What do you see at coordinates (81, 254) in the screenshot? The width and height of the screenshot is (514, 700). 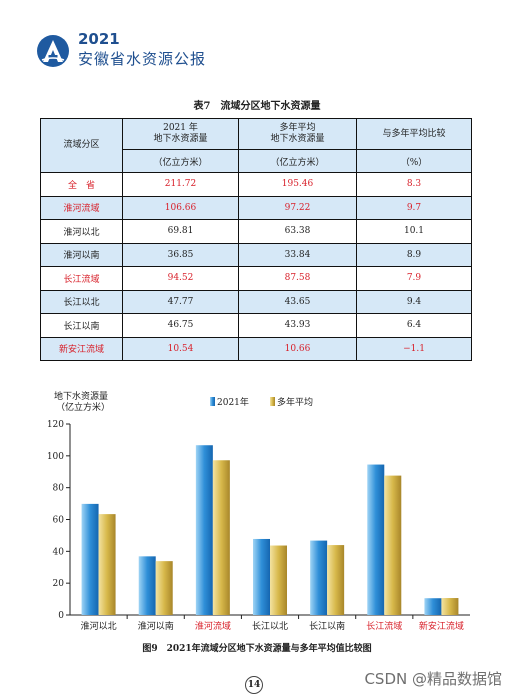 I see `cell-name: 淮河以南` at bounding box center [81, 254].